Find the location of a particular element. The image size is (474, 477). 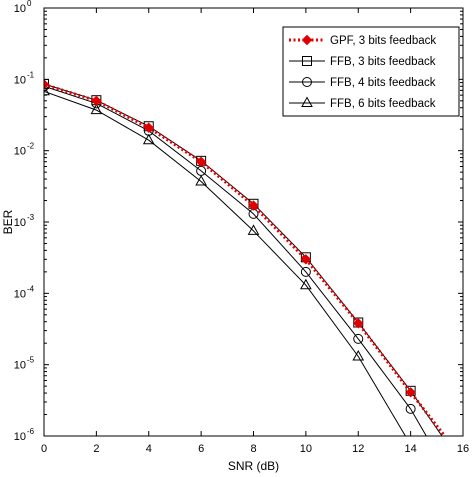

x-tick-label: 6 is located at coordinates (201, 449).